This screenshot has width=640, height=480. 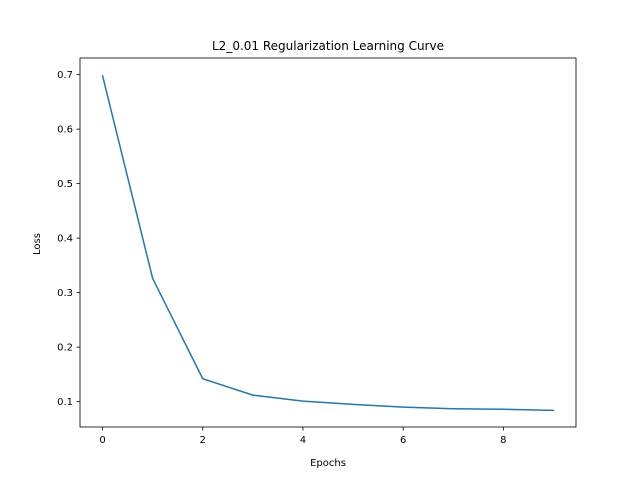 What do you see at coordinates (403, 440) in the screenshot?
I see `x-tick-label: 6` at bounding box center [403, 440].